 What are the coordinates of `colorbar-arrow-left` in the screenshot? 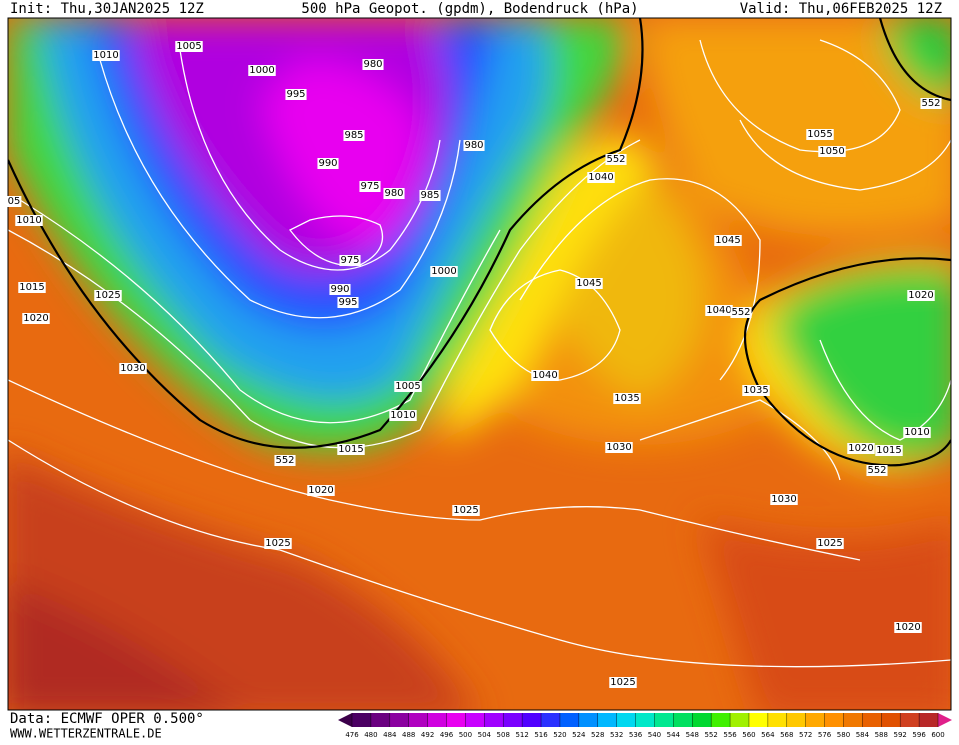 It's located at (345, 720).